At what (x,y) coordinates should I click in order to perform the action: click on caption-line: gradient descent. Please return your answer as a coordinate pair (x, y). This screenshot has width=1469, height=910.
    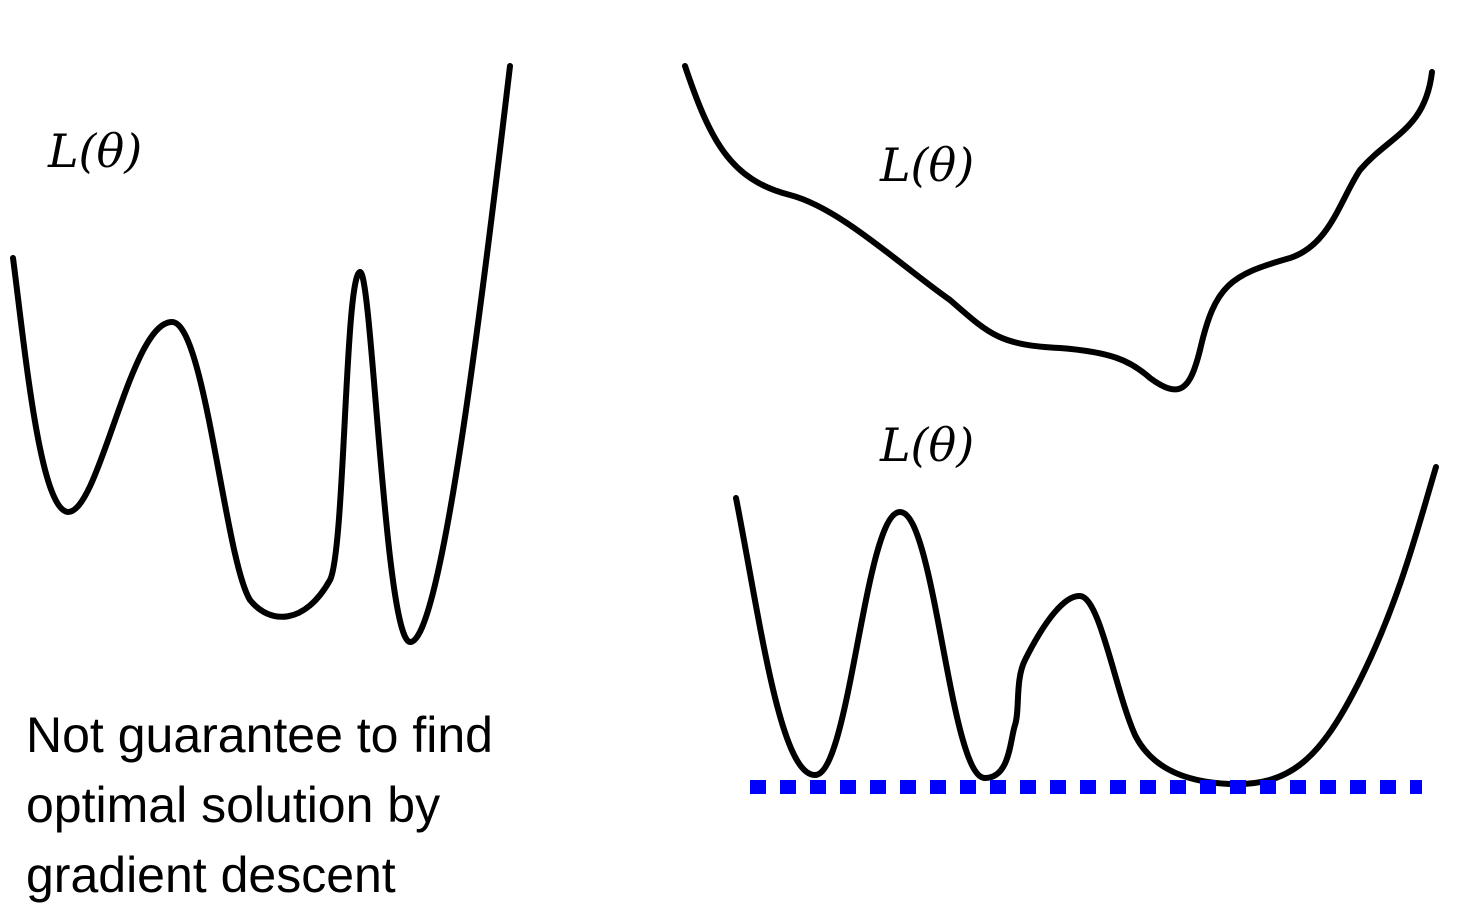
    Looking at the image, I should click on (211, 875).